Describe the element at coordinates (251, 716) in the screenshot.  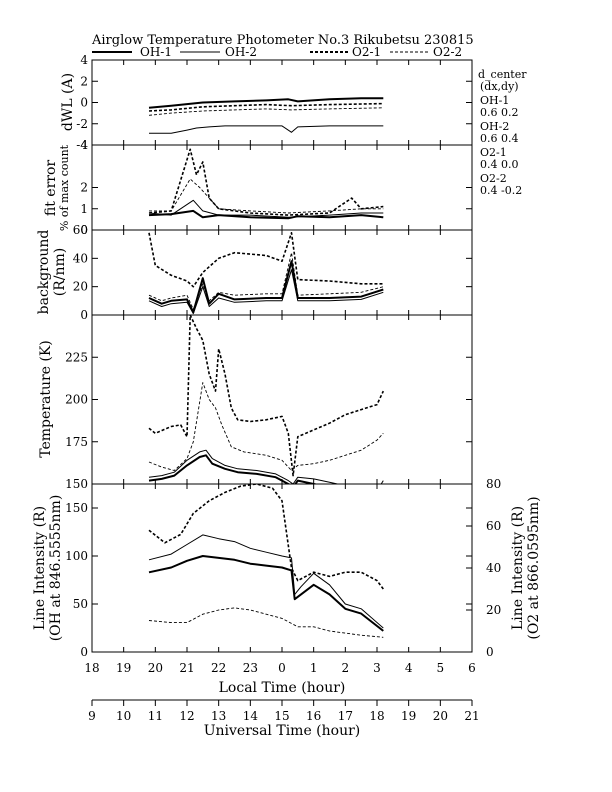
I see `x-universal-tick-label: 14` at that location.